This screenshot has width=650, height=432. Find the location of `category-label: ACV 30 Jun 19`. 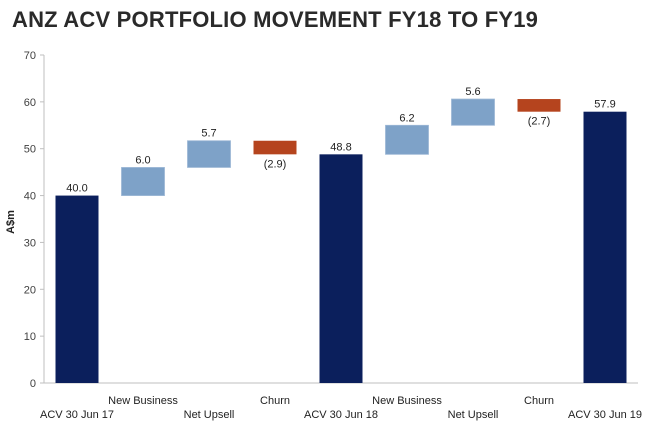

category-label: ACV 30 Jun 19 is located at coordinates (605, 415).